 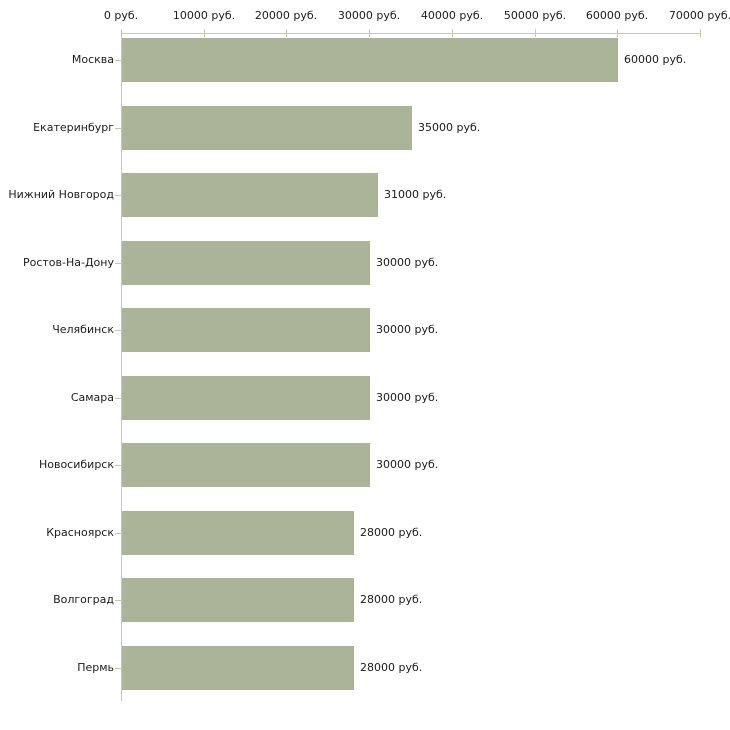 What do you see at coordinates (95, 667) in the screenshot?
I see `category-label: Пермь` at bounding box center [95, 667].